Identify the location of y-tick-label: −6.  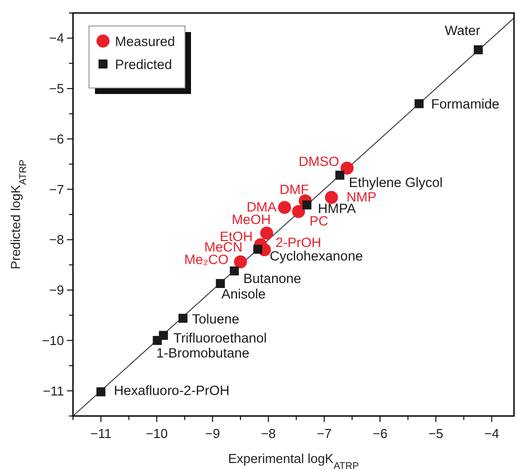
(56, 138).